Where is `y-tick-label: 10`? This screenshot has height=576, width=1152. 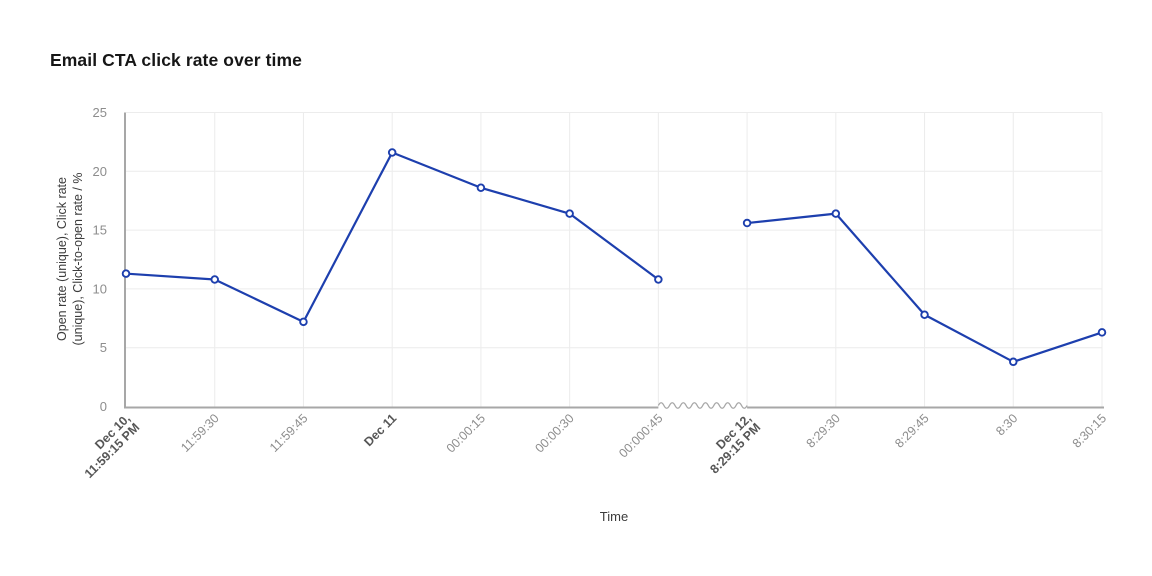
y-tick-label: 10 is located at coordinates (100, 288).